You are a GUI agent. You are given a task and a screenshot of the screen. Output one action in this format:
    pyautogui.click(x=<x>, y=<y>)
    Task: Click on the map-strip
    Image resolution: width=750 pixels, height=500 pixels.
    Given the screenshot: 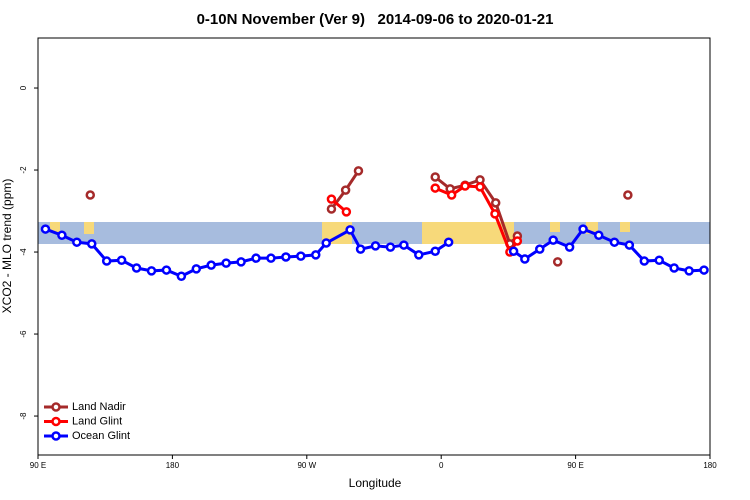 What is the action you would take?
    pyautogui.click(x=374, y=233)
    